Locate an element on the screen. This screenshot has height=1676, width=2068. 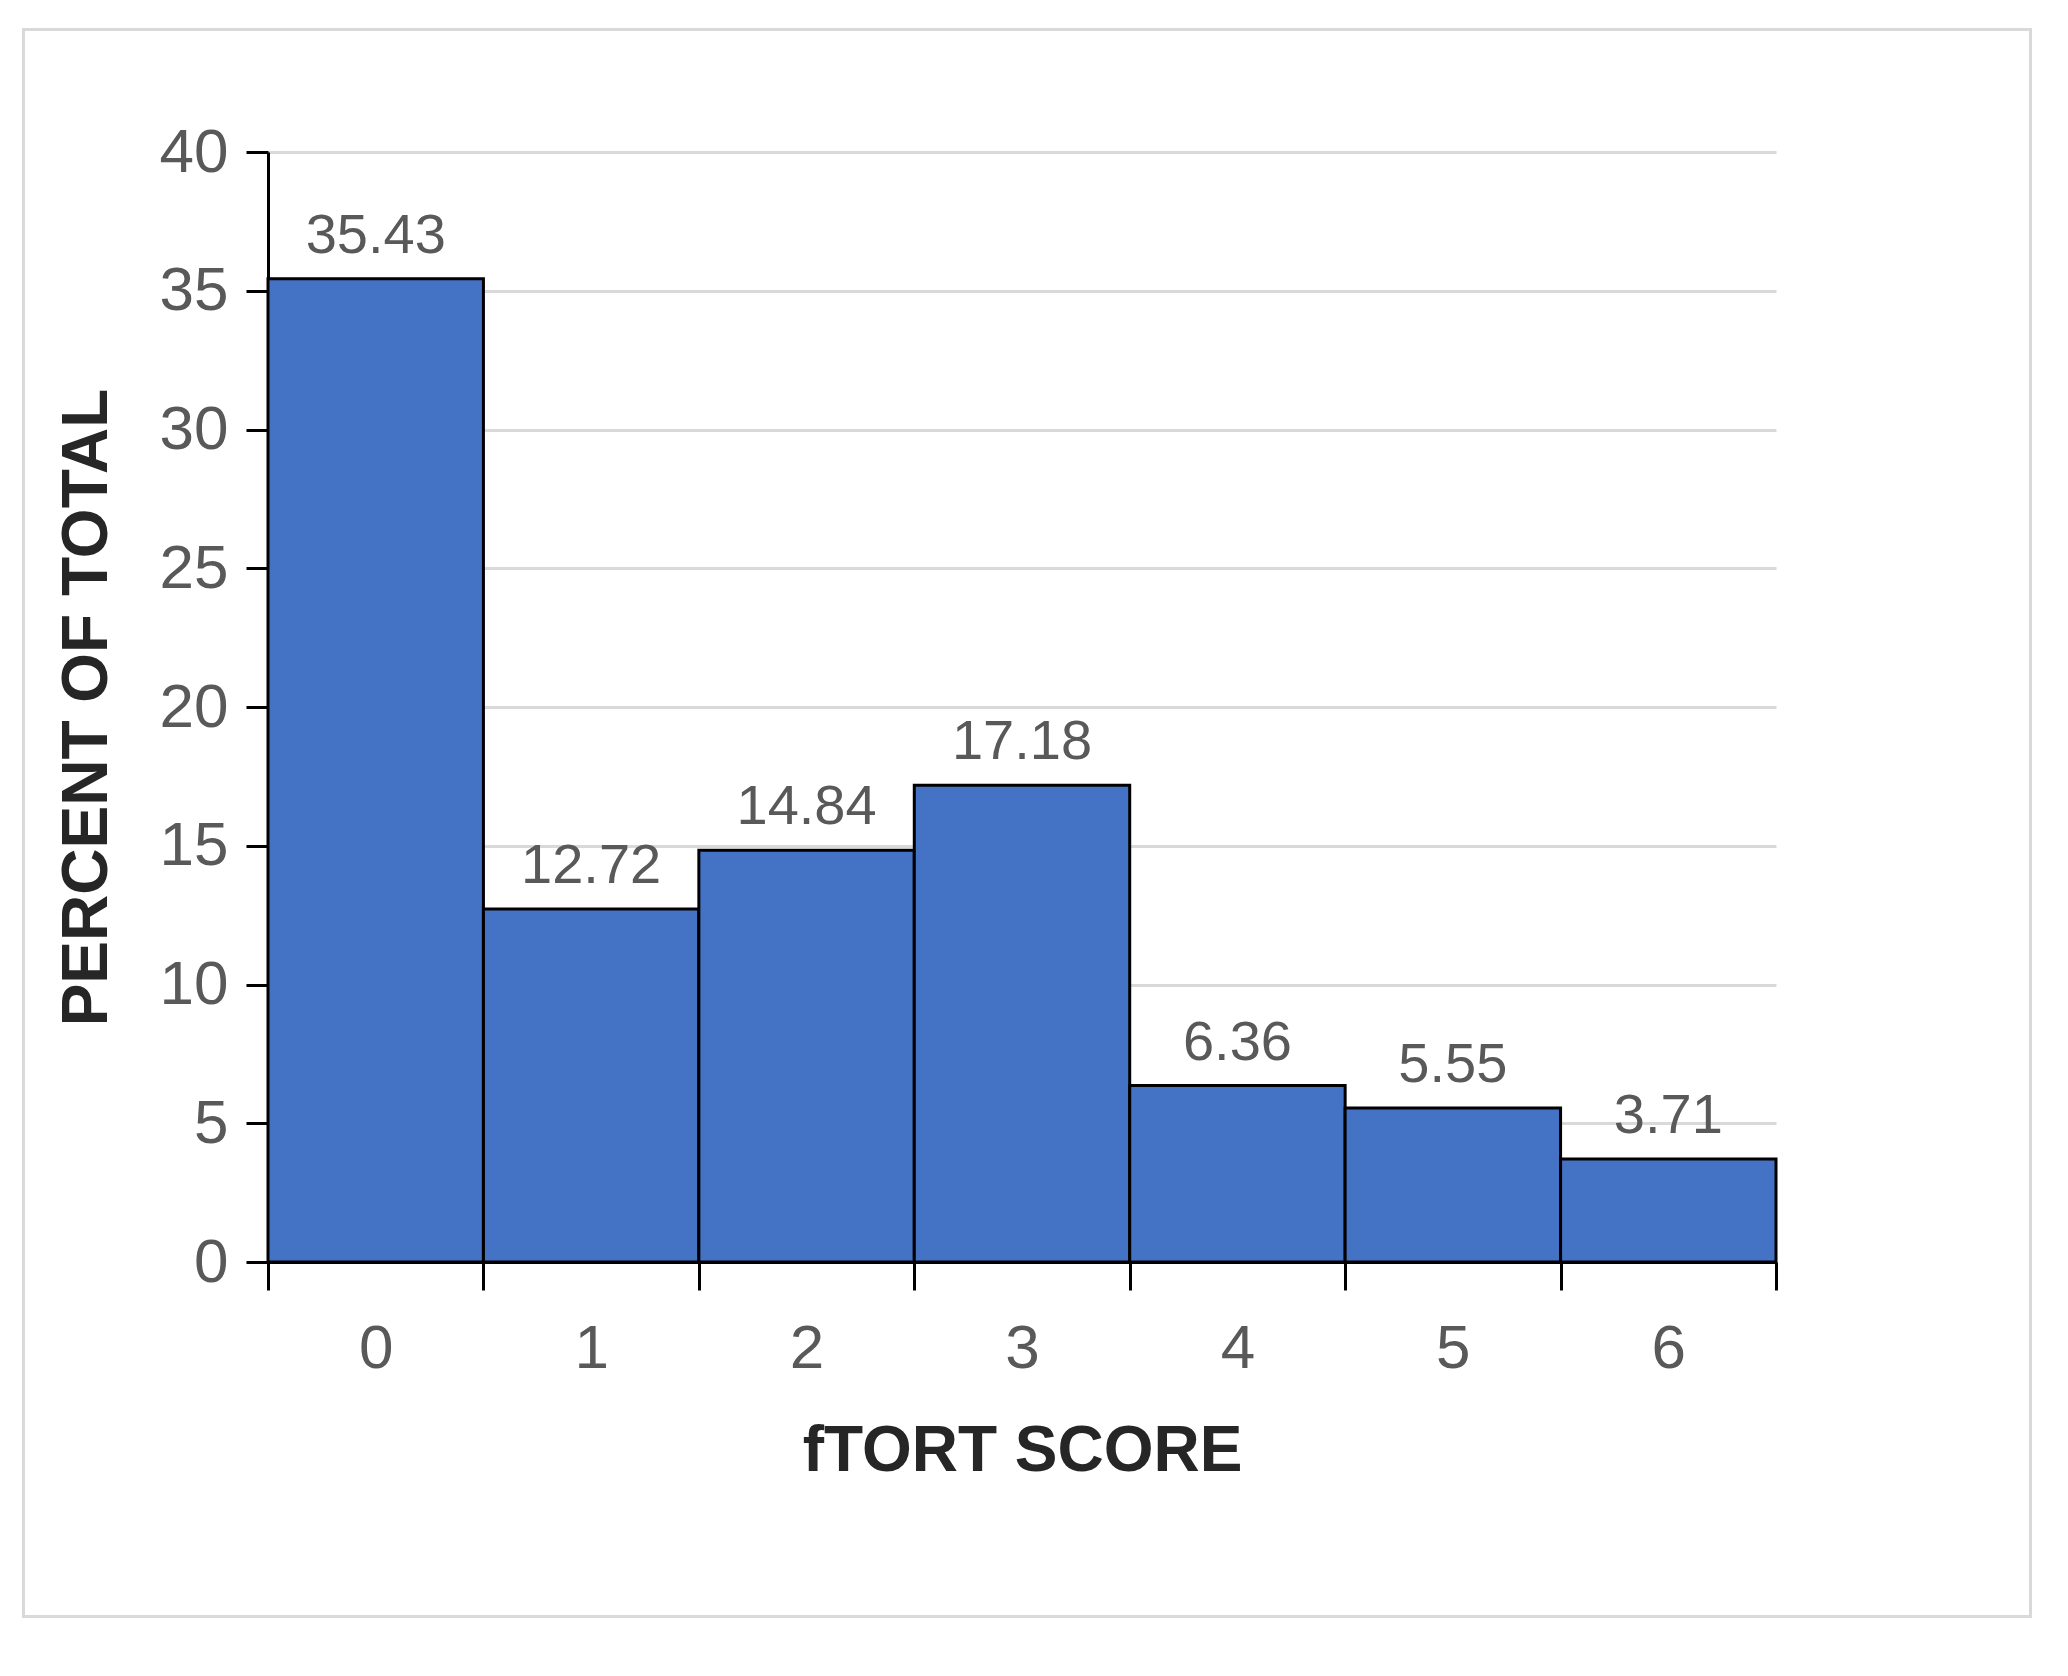
x-tick-label: 4 is located at coordinates (1238, 1346).